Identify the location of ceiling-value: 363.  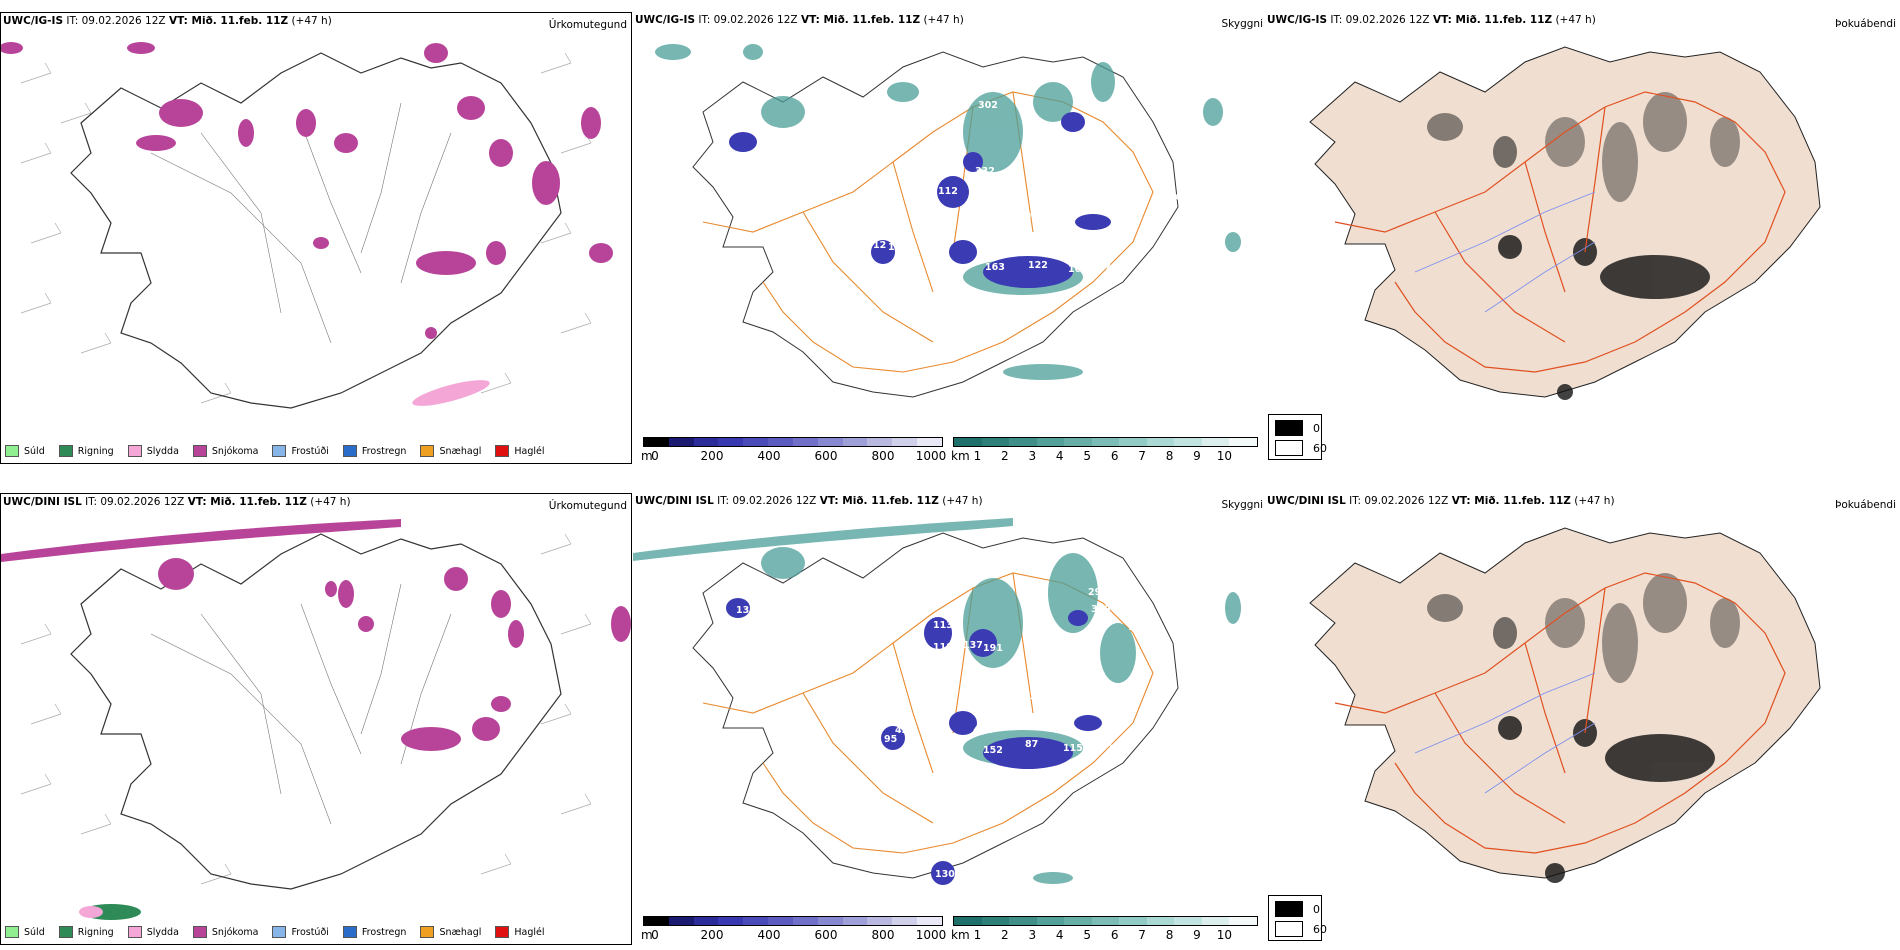
(773, 147).